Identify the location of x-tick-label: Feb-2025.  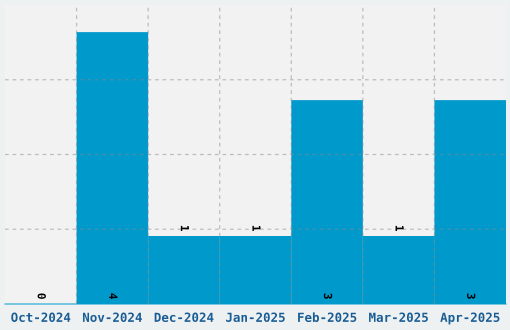
(327, 317).